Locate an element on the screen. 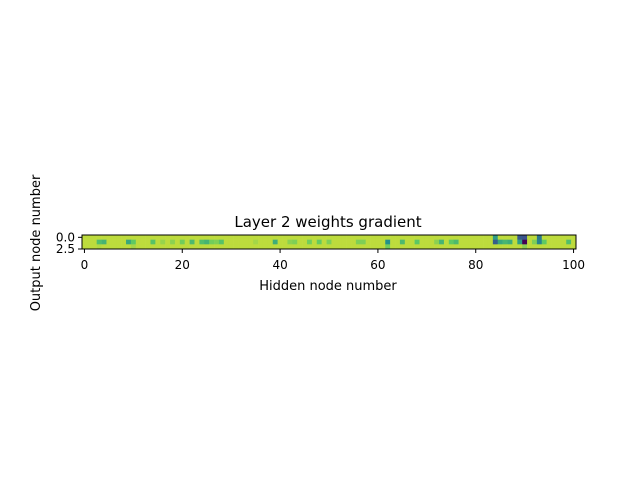 This screenshot has width=640, height=480. x-axis: 0 20 40 60 80 100 is located at coordinates (333, 260).